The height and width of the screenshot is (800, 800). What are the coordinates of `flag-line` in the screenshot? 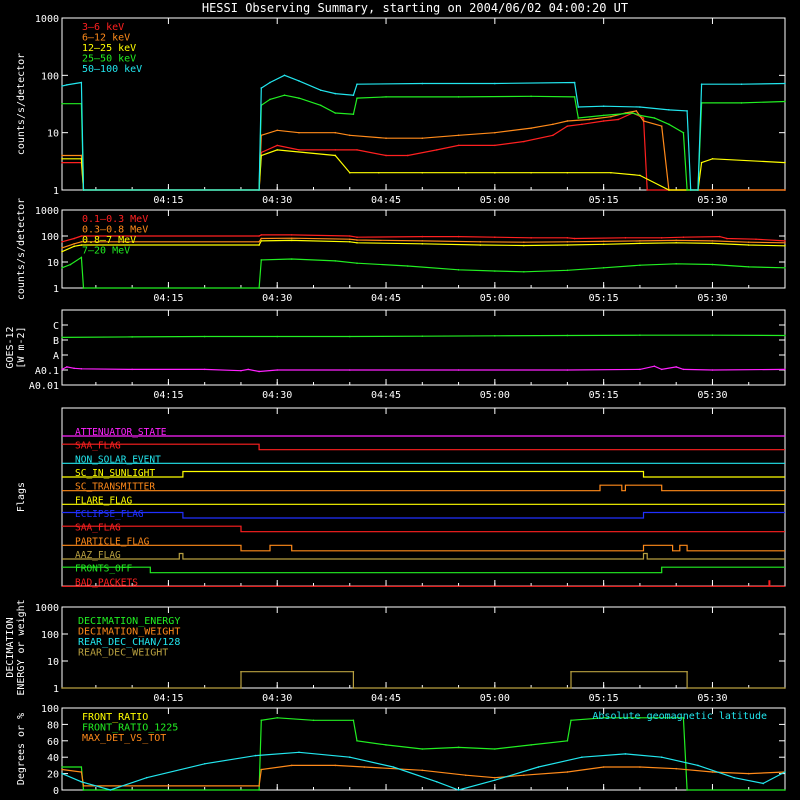 It's located at (423, 515).